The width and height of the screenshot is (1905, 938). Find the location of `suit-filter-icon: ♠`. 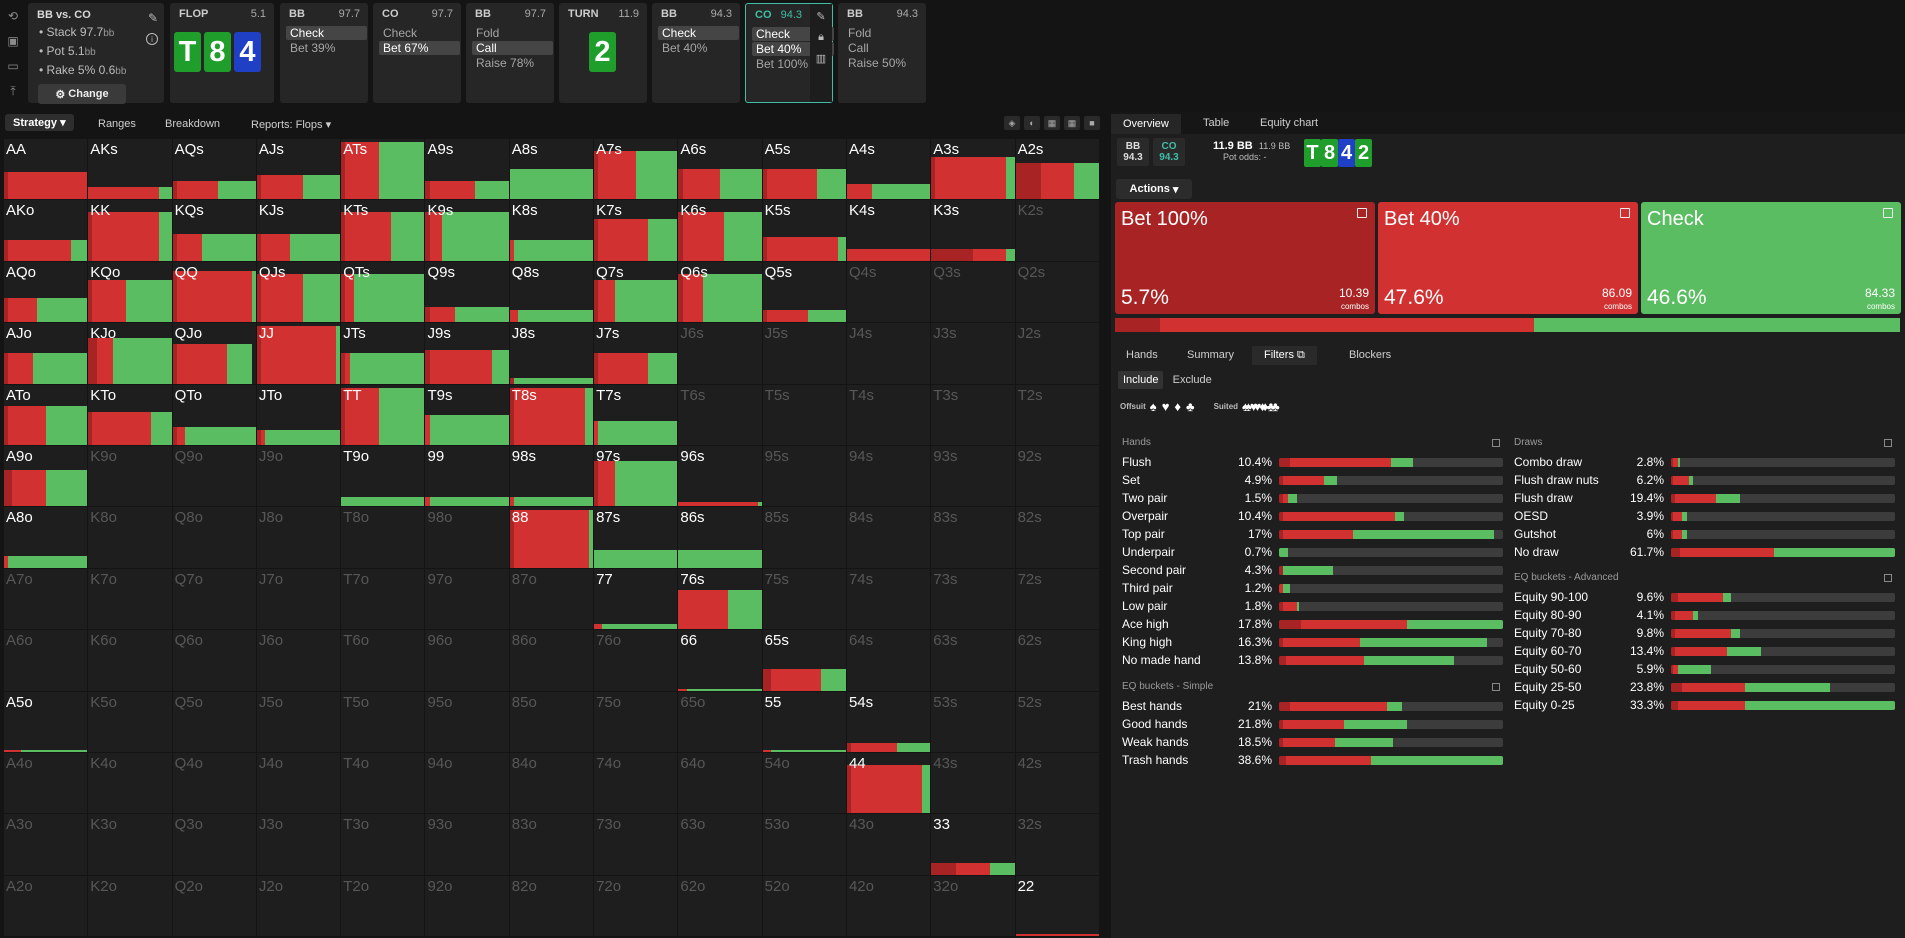

suit-filter-icon: ♠ is located at coordinates (1153, 406).